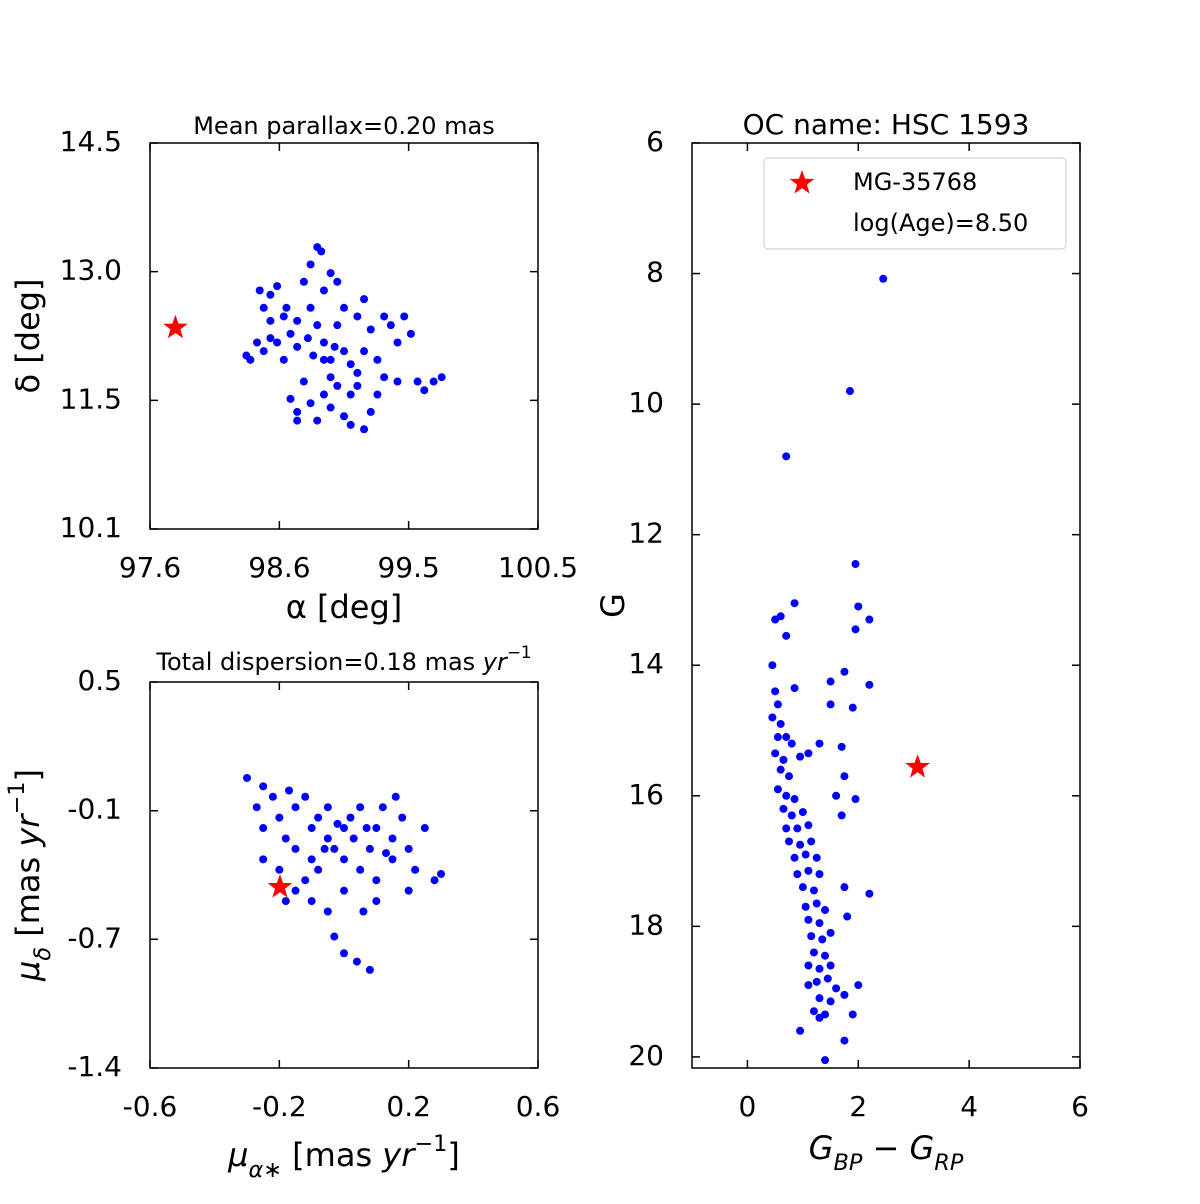 The width and height of the screenshot is (1200, 1204). I want to click on x-axis-label: μα∗ [mas yr−1], so click(343, 1157).